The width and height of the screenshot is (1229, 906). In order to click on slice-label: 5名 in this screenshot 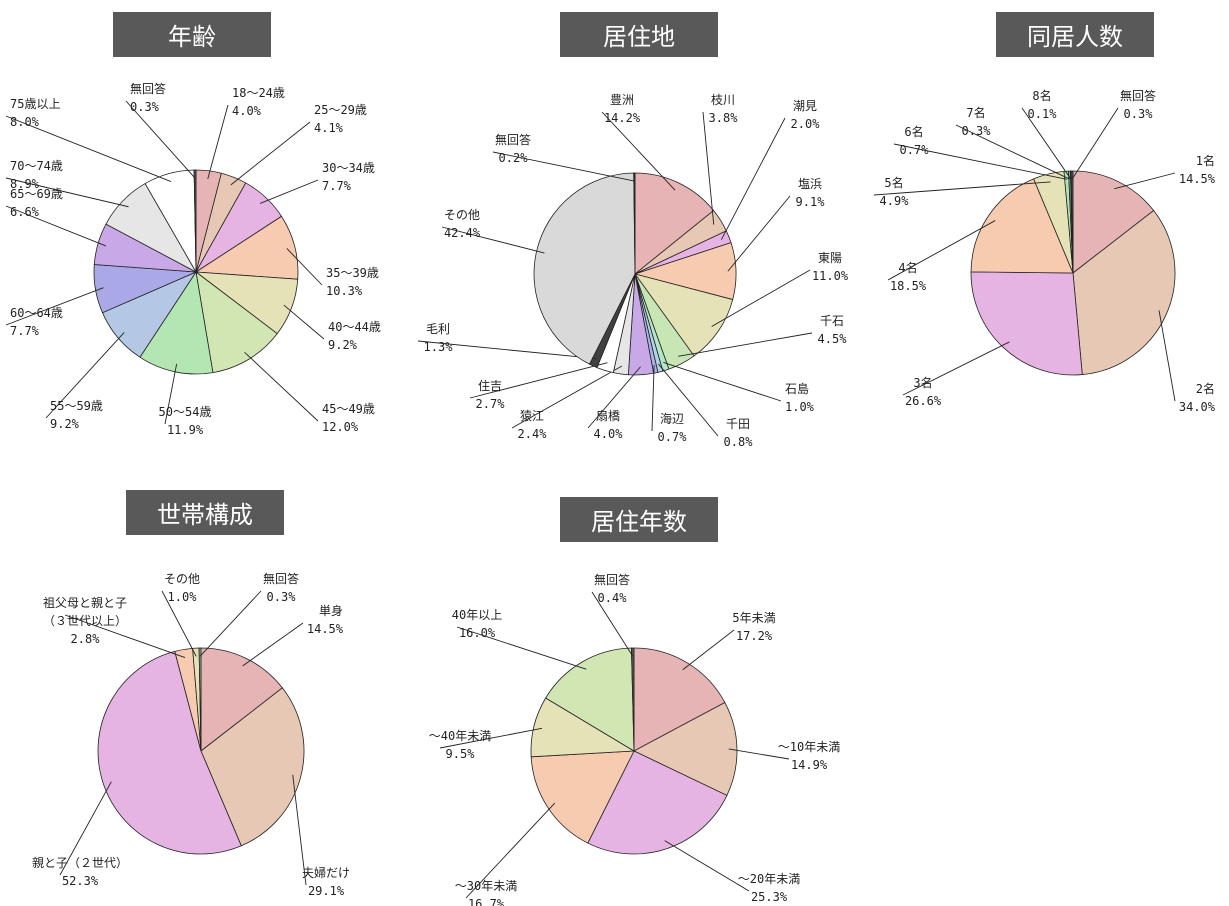, I will do `click(893, 182)`.